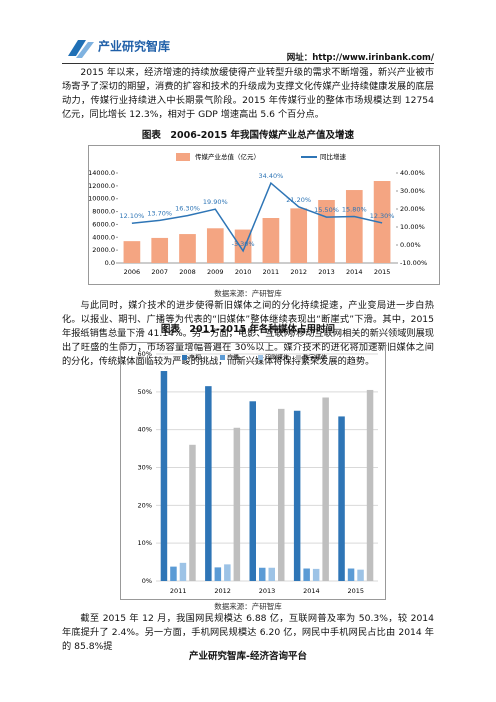  Describe the element at coordinates (354, 210) in the screenshot. I see `data-label: 15.80%` at that location.